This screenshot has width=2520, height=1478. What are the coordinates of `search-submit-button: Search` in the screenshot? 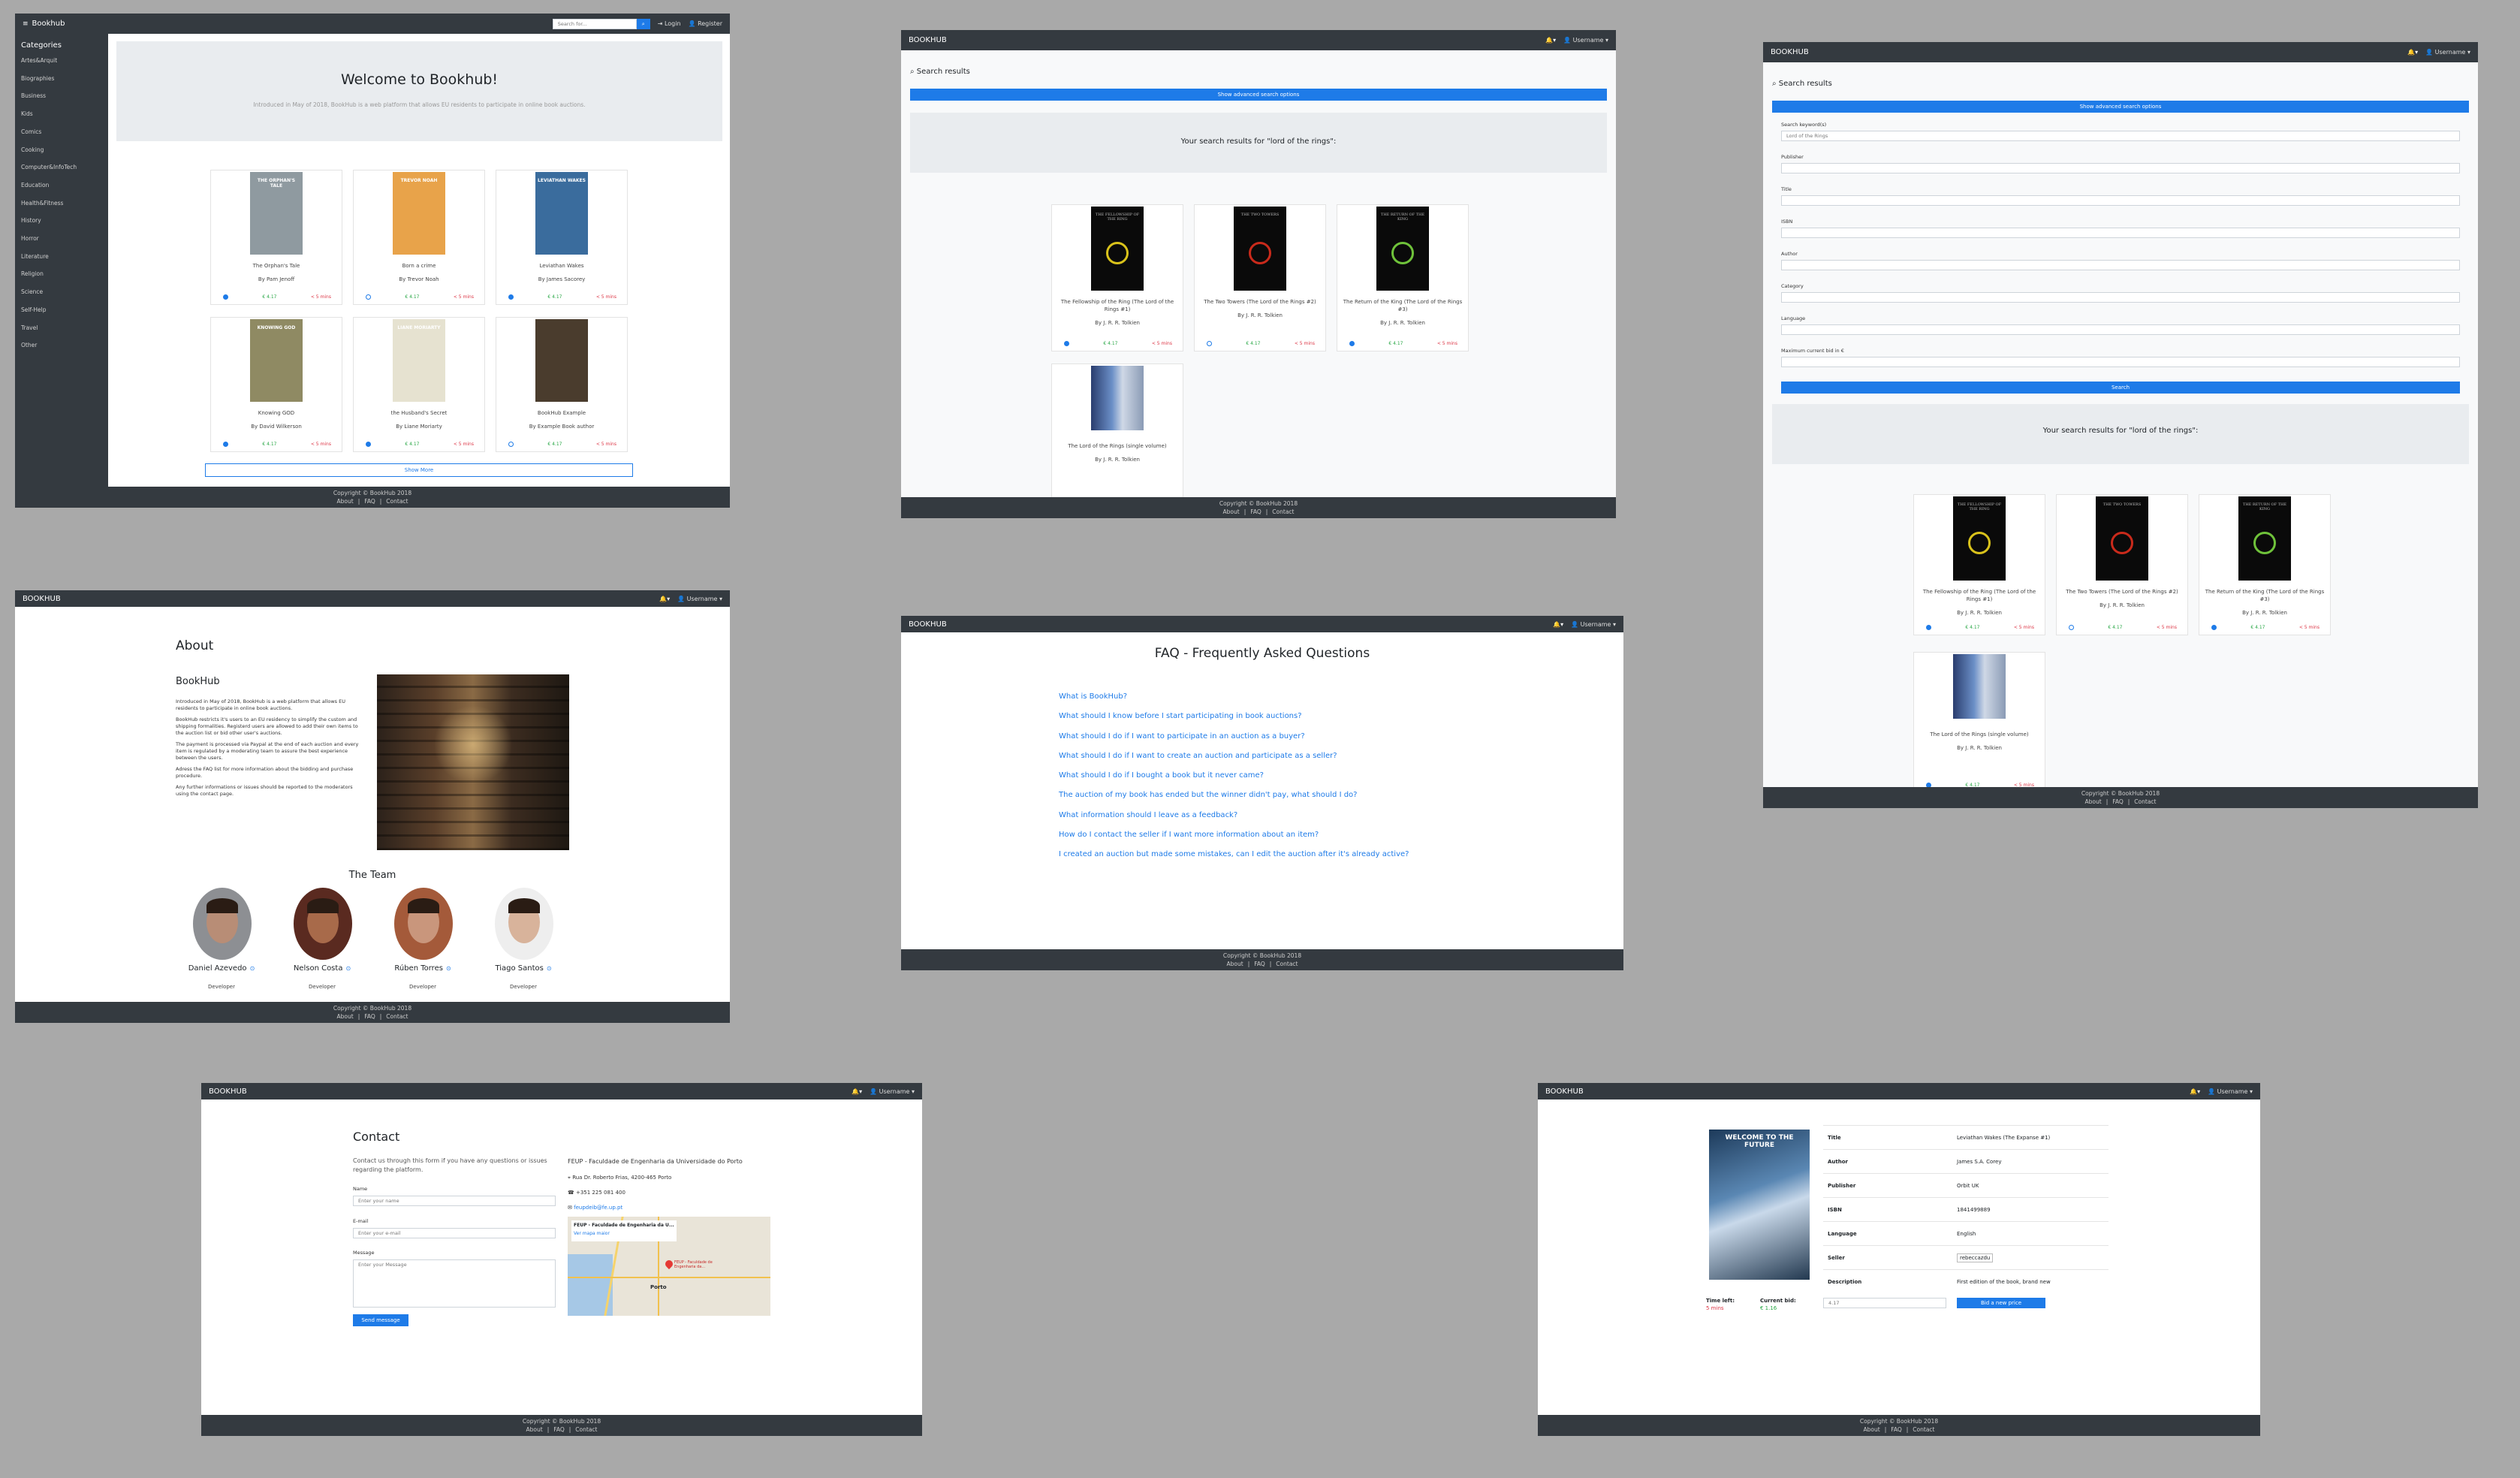 It's located at (2120, 388).